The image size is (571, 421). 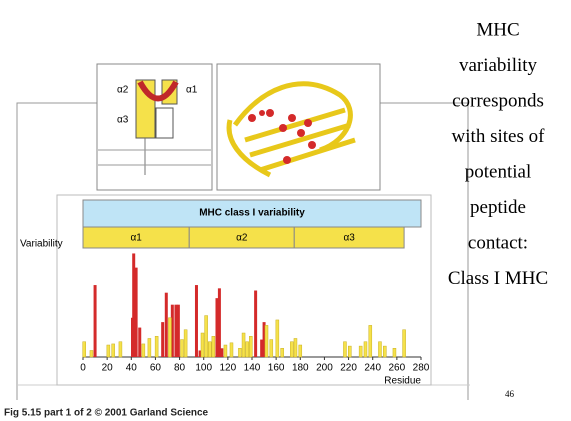 What do you see at coordinates (498, 65) in the screenshot?
I see `slide-text-line: variability` at bounding box center [498, 65].